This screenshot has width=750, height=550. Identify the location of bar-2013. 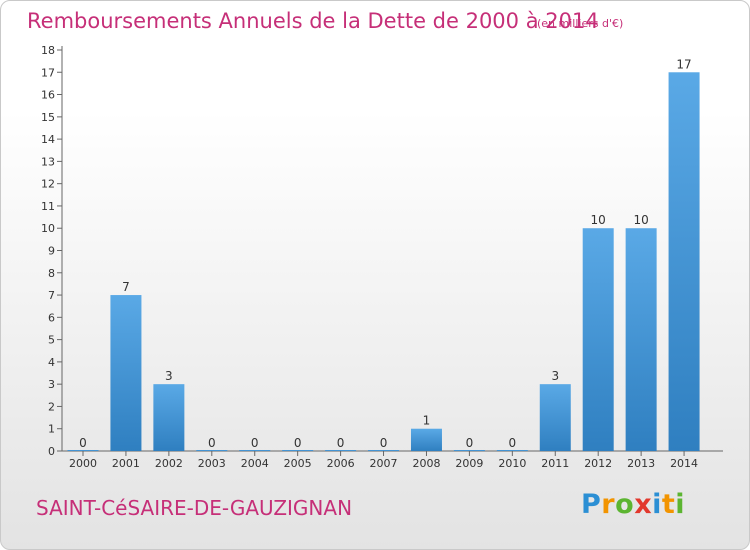
(641, 339).